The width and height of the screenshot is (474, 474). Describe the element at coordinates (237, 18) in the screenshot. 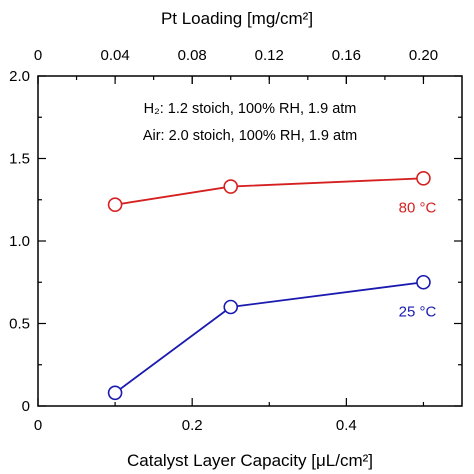

I see `x2-axis-title: Pt Loading [mg/cm²]` at that location.